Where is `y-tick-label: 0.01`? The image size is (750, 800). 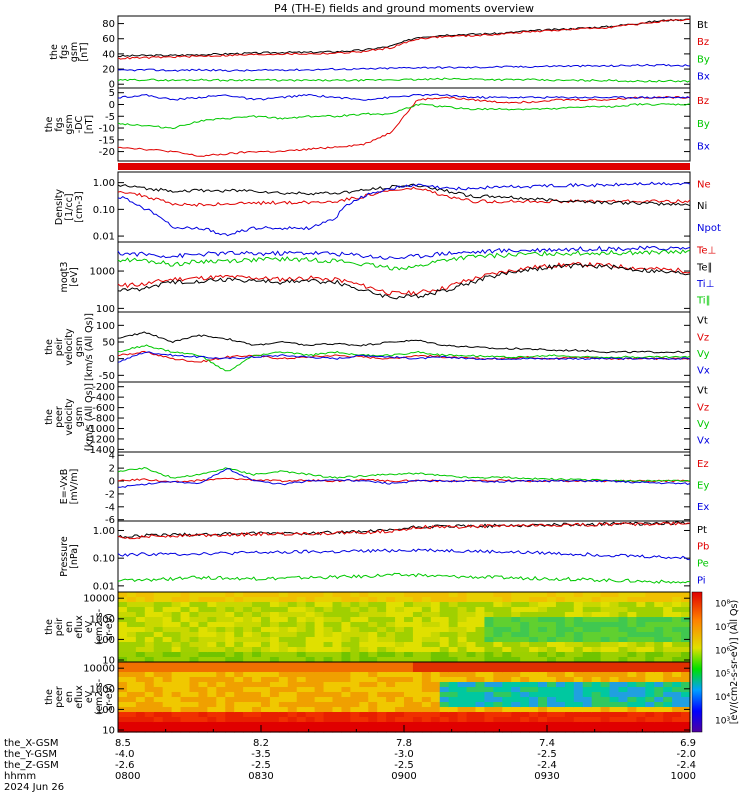 y-tick-label: 0.01 is located at coordinates (104, 237).